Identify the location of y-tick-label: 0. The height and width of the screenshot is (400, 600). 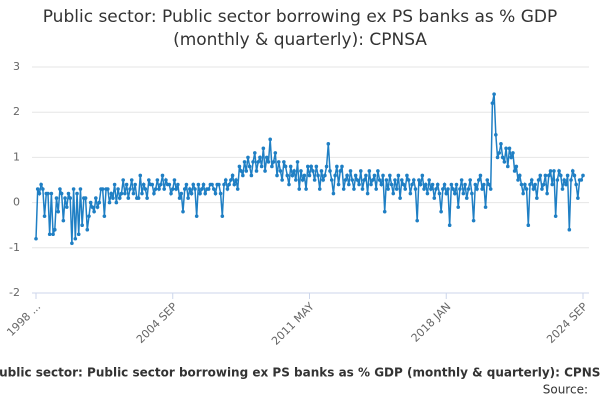
(16, 202).